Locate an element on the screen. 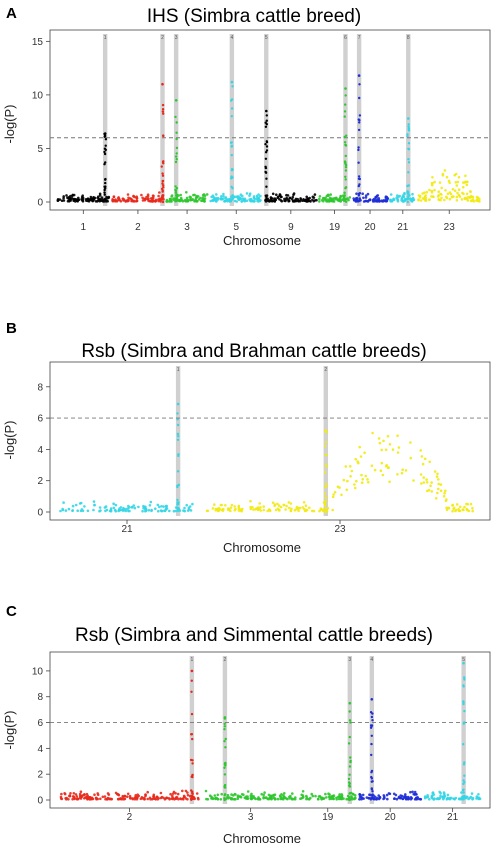  x-axis-label-a: Chromosome is located at coordinates (262, 240).